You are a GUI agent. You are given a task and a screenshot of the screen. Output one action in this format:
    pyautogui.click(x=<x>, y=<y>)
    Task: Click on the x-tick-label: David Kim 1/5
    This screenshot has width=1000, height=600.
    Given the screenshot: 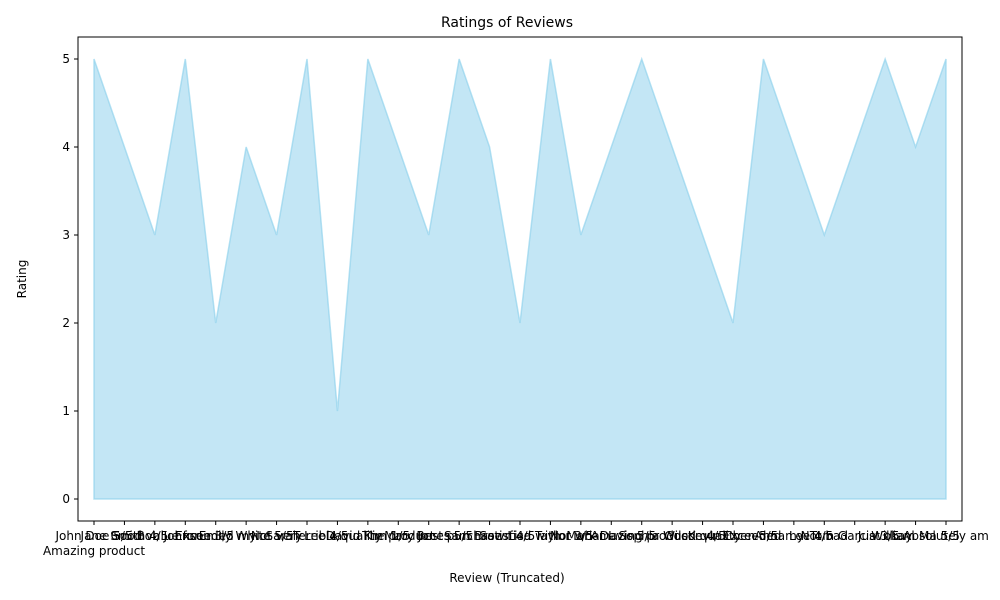 What is the action you would take?
    pyautogui.click(x=368, y=536)
    